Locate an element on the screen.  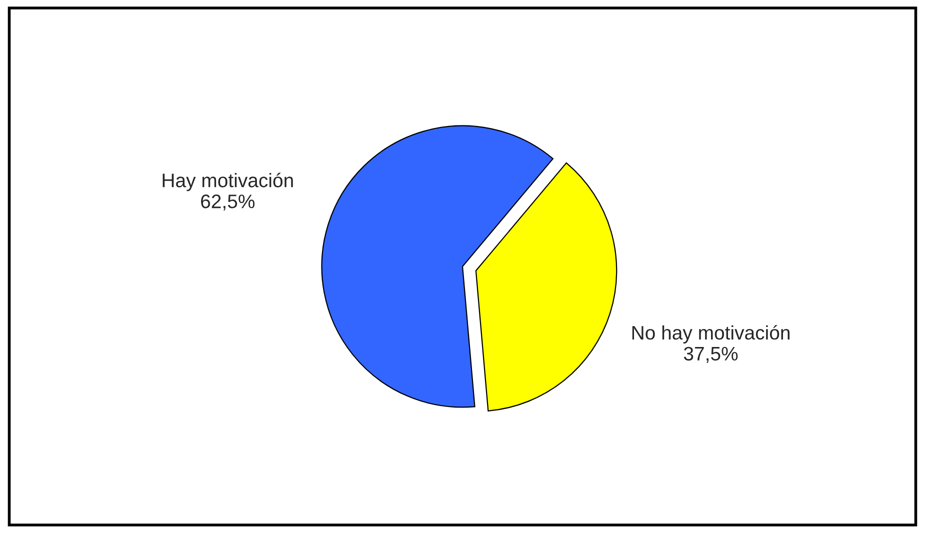
data-label: 62,5% is located at coordinates (228, 202).